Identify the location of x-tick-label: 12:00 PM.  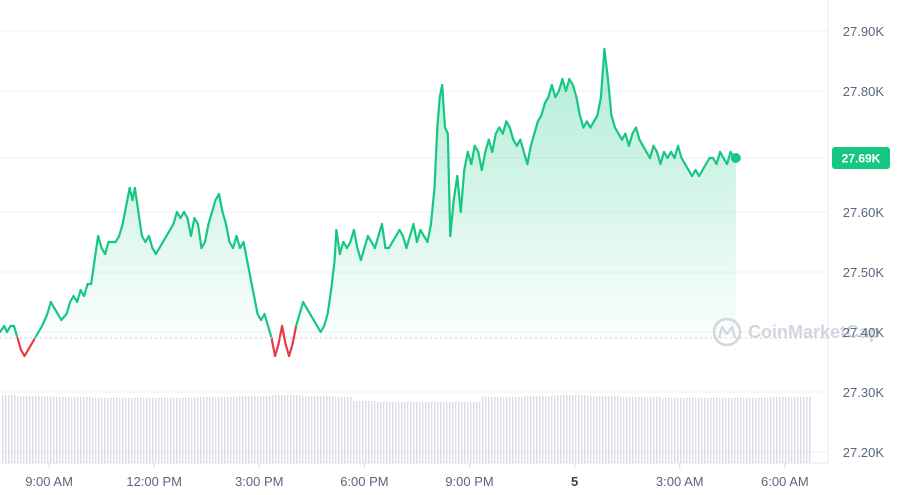
(154, 481).